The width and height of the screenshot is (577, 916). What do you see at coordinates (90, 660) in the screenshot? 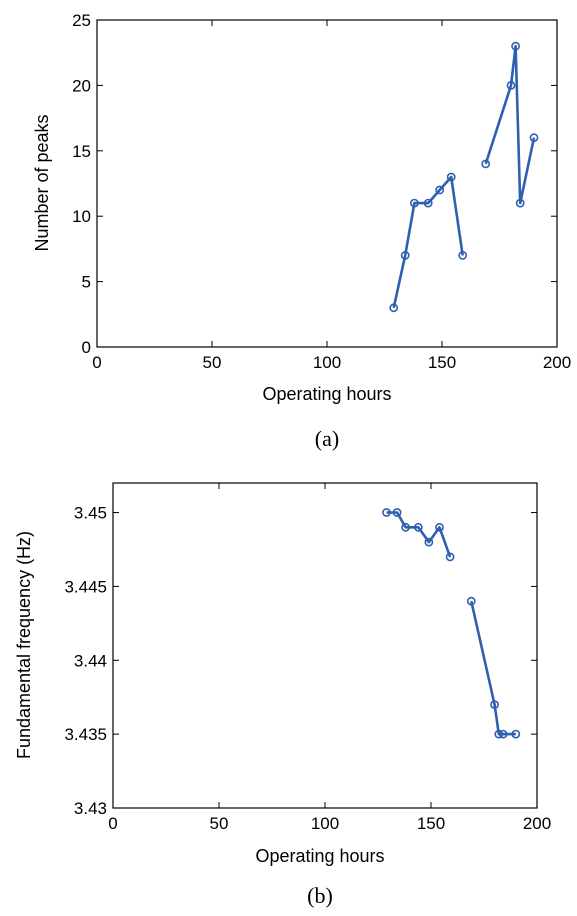
I see `y-tick-label: 3.44` at bounding box center [90, 660].